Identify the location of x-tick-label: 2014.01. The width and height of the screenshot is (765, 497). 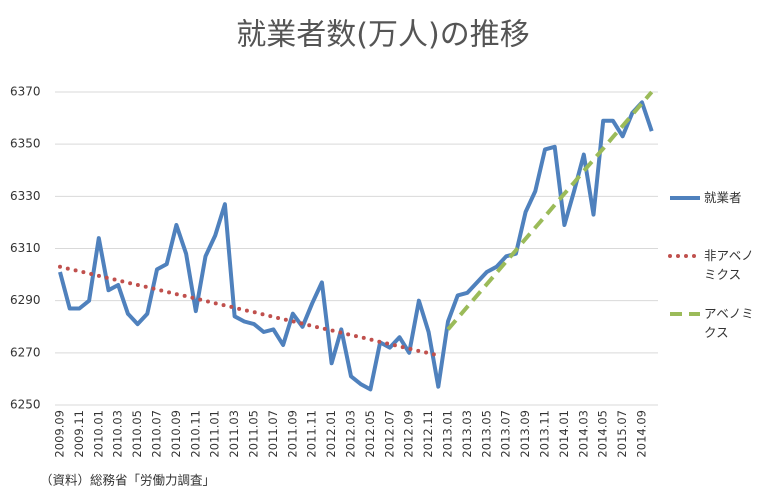
(564, 434).